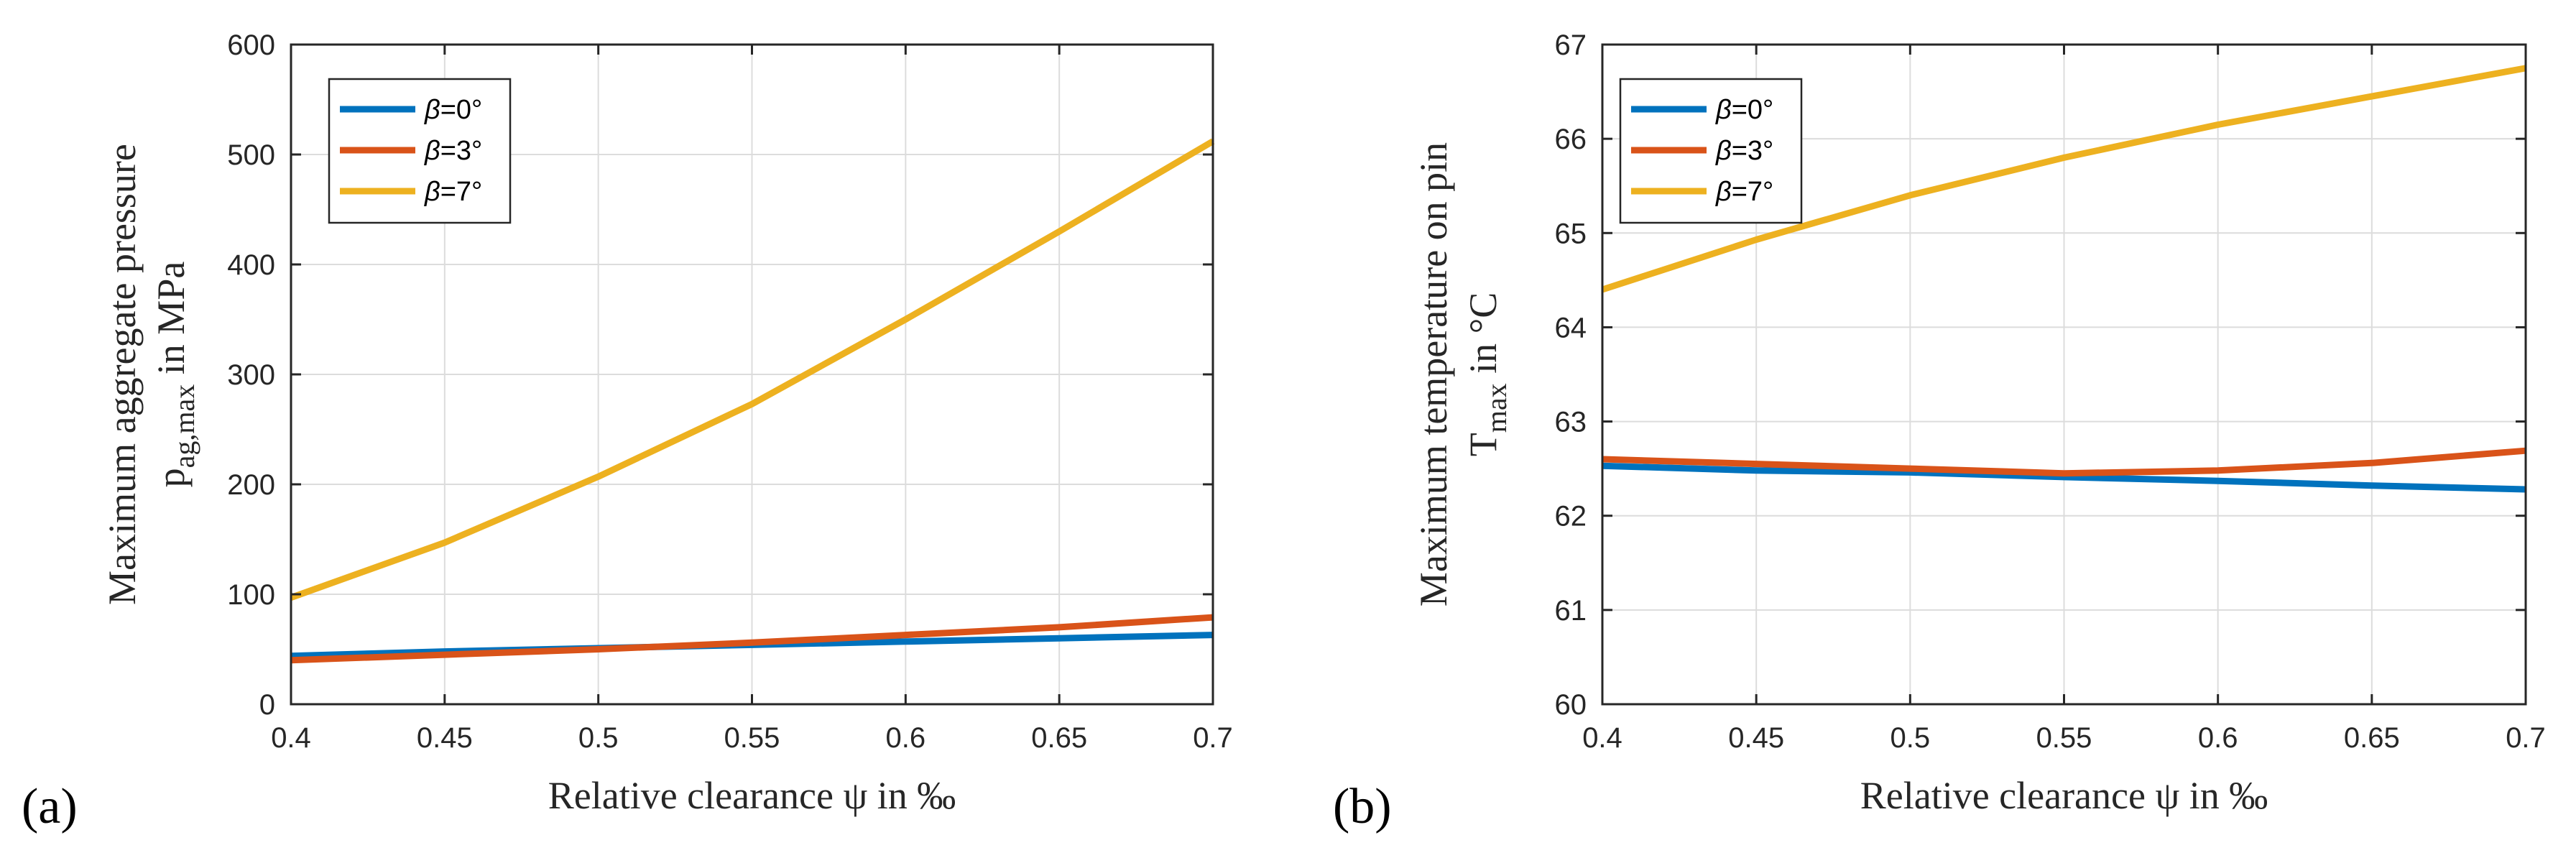  What do you see at coordinates (1571, 139) in the screenshot?
I see `y-tick-label: 66` at bounding box center [1571, 139].